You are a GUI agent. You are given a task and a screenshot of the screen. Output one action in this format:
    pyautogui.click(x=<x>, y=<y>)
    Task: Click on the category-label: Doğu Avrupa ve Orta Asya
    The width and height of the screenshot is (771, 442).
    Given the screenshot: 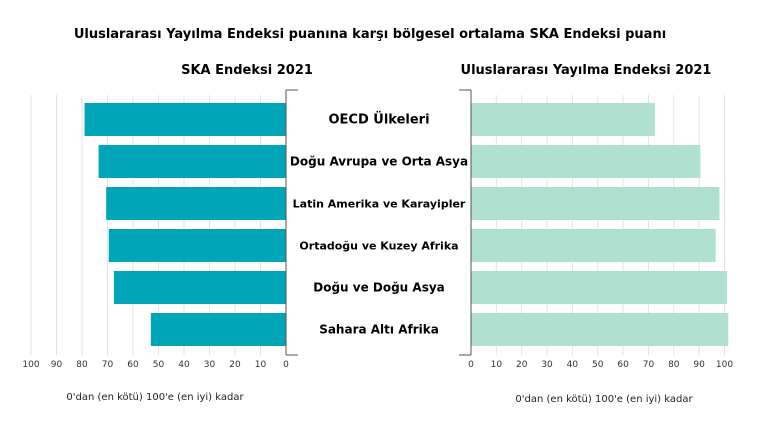 What is the action you would take?
    pyautogui.click(x=379, y=162)
    